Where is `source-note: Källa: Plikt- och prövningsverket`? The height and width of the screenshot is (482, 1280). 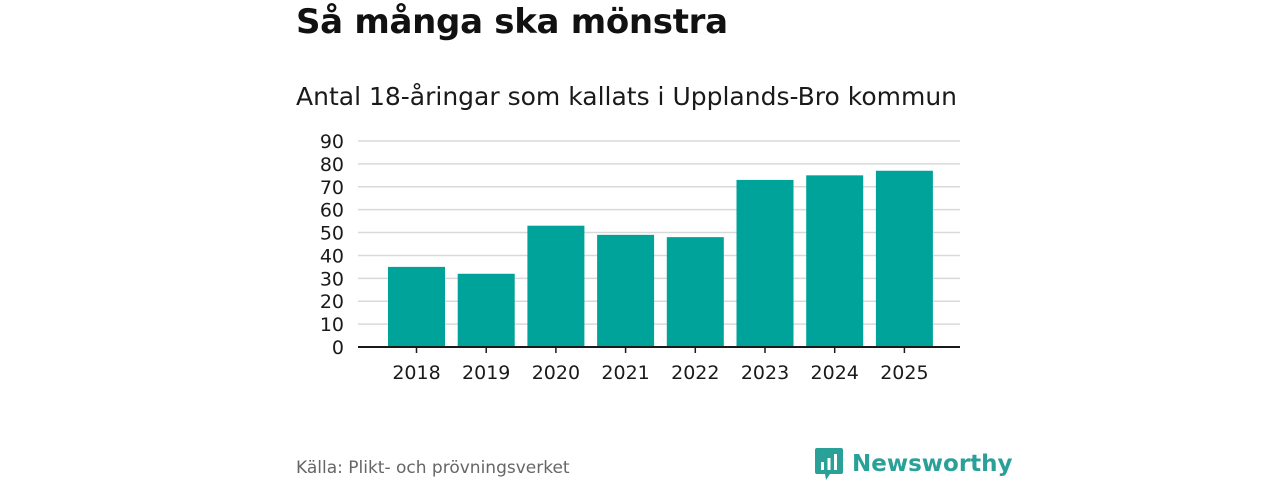
source-note: Källa: Plikt- och prövningsverket is located at coordinates (433, 468).